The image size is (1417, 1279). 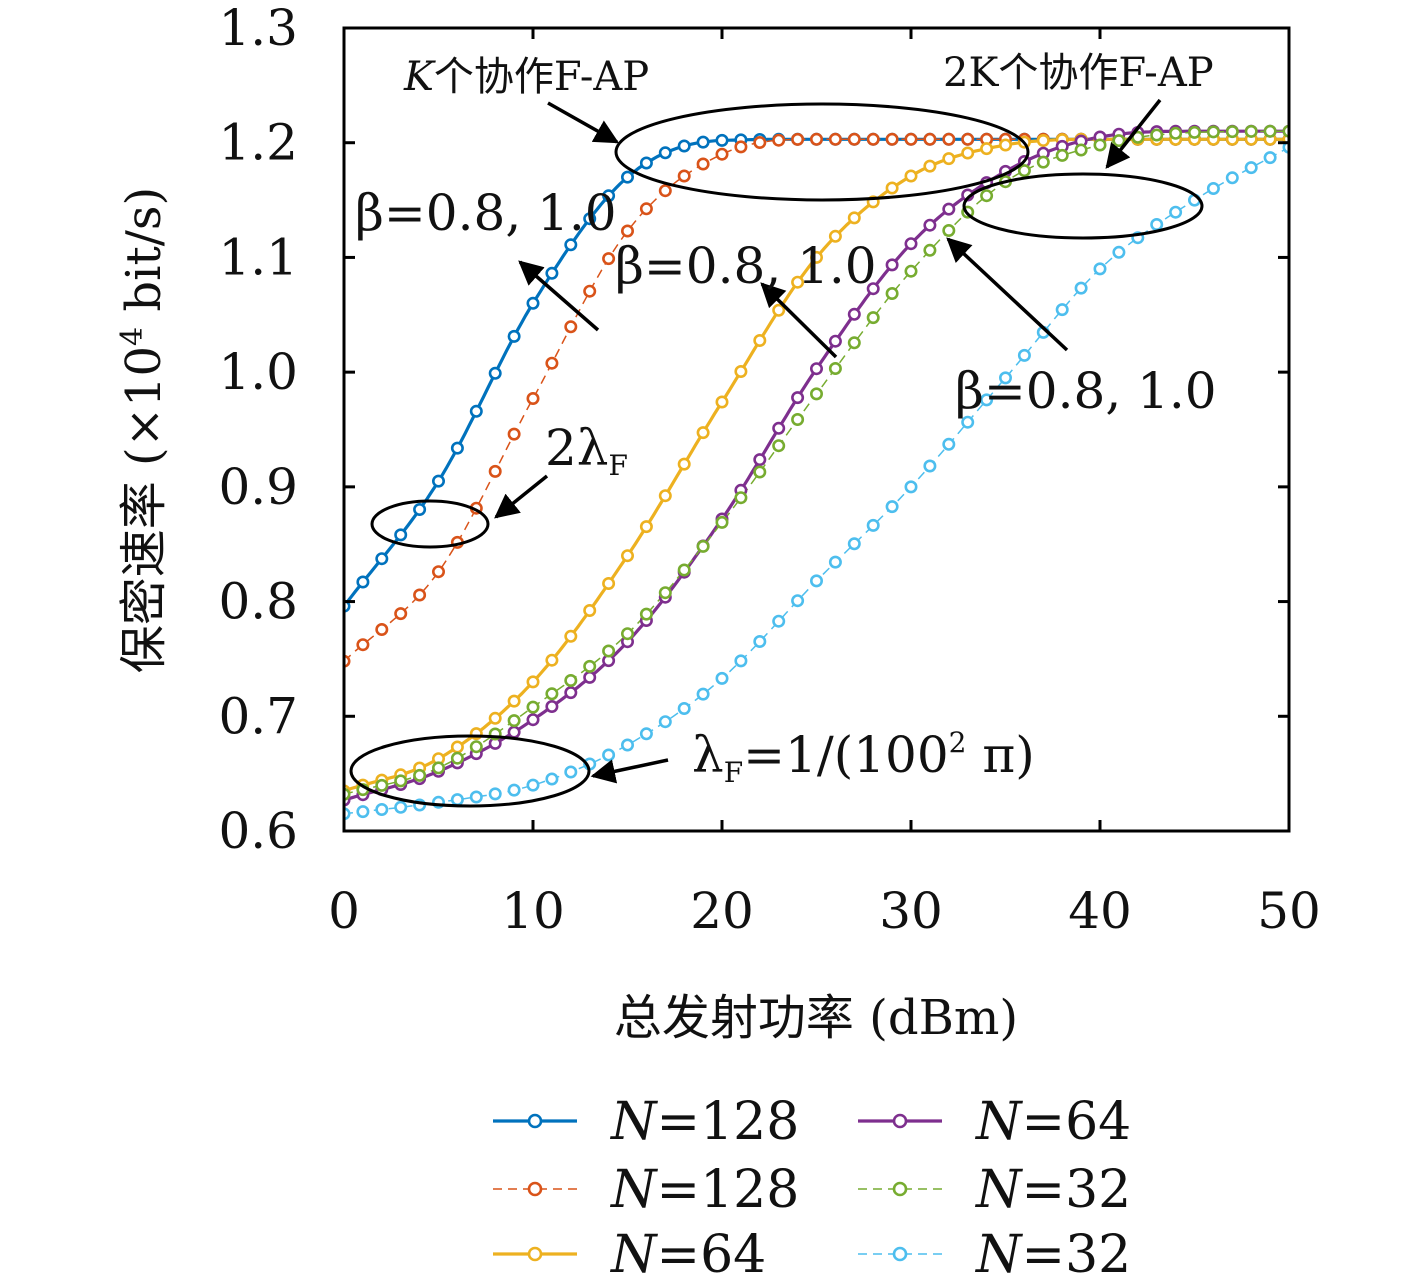 I want to click on y-axis-title-suffix: bit/s), so click(x=144, y=257).